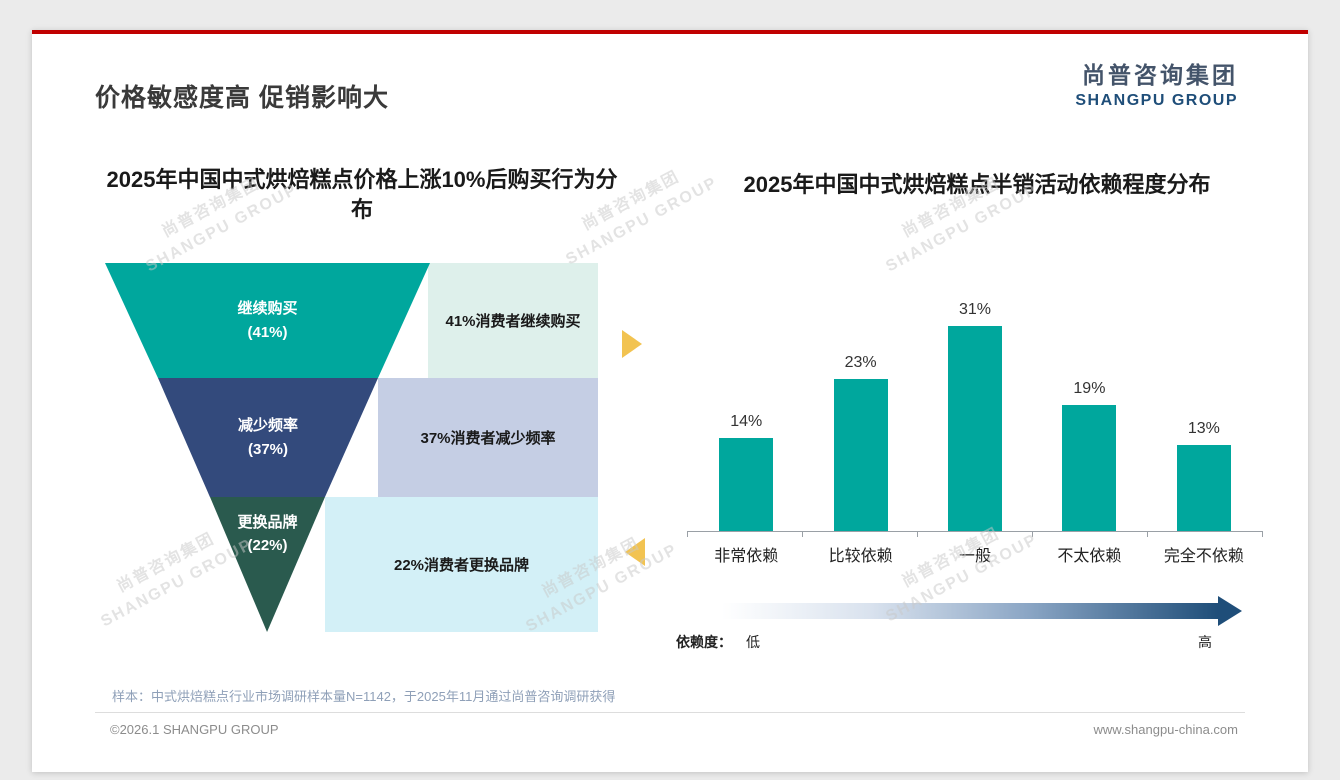 Image resolution: width=1340 pixels, height=780 pixels. What do you see at coordinates (753, 642) in the screenshot?
I see `dependency-low-label: 低` at bounding box center [753, 642].